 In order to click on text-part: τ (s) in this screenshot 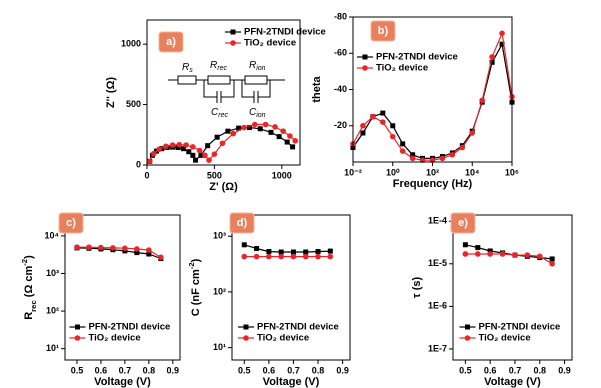, I will do `click(417, 287)`.